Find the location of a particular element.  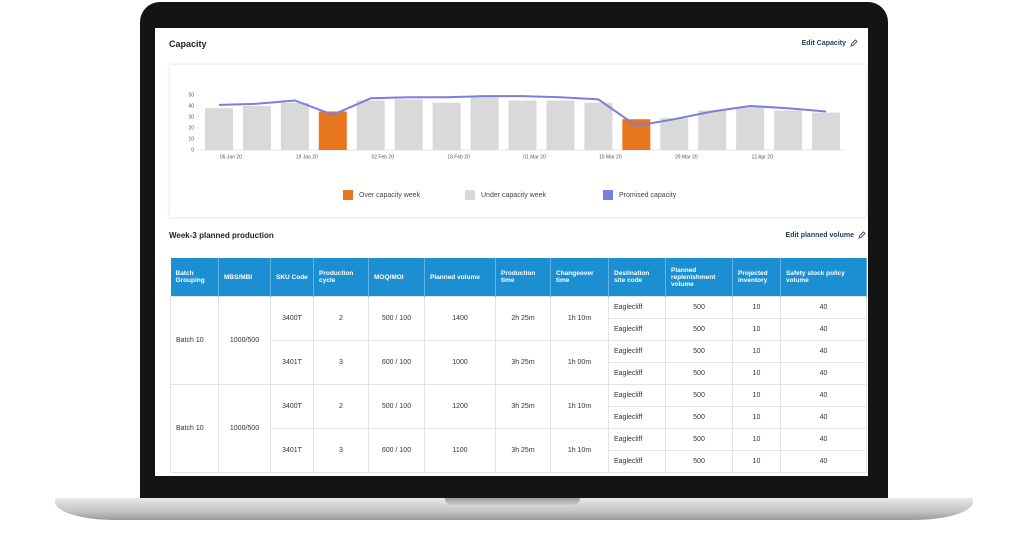

x-tick-label: 02 Feb 20 is located at coordinates (382, 157).